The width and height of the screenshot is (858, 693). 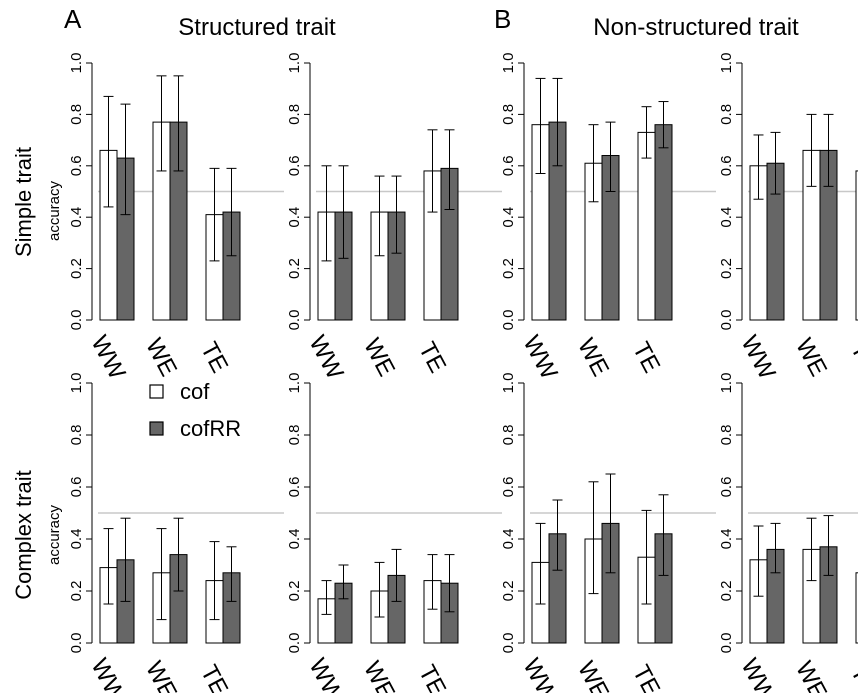 I want to click on subplot-nonstructured-simple-2: 0.0 0.2 0.4 0.6 0.8 1.0 WW WE TE, so click(x=788, y=218).